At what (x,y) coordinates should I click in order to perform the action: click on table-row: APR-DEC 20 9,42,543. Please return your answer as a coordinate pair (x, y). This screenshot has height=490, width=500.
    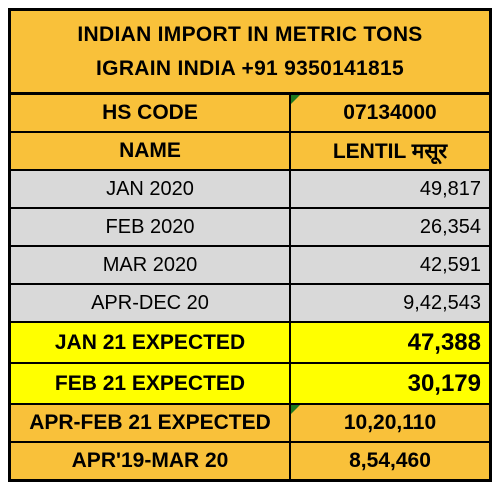
    Looking at the image, I should click on (250, 304).